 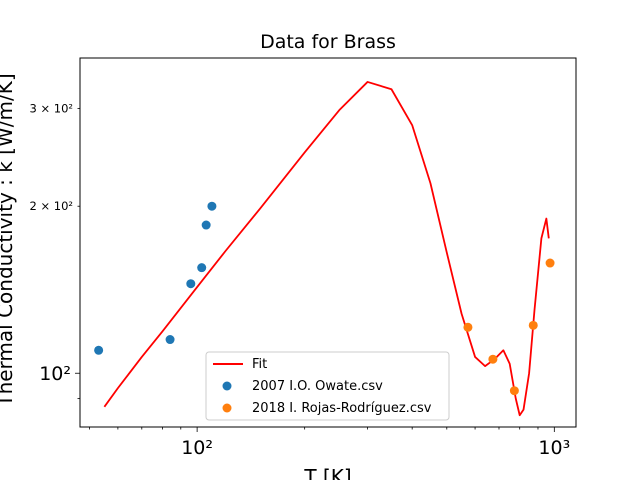 I want to click on x-tick-label: 10³, so click(x=554, y=448).